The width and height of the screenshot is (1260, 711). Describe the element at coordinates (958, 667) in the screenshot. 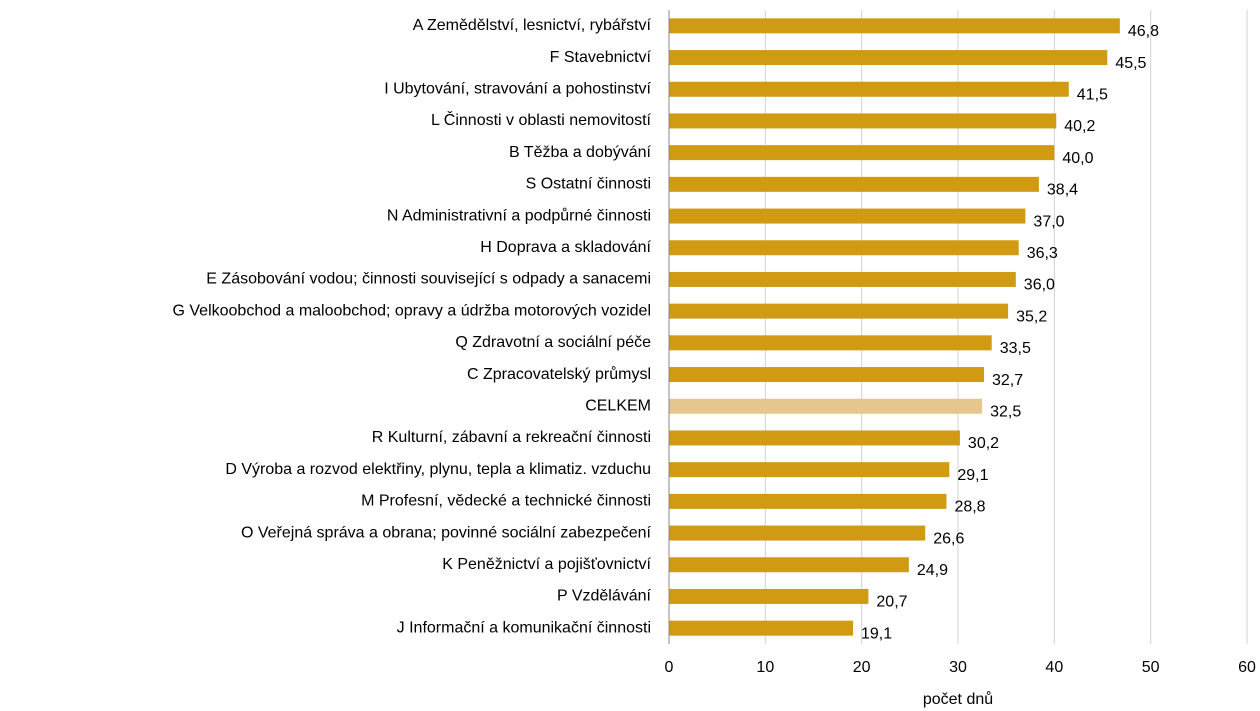

I see `x-tick-label: 30` at that location.